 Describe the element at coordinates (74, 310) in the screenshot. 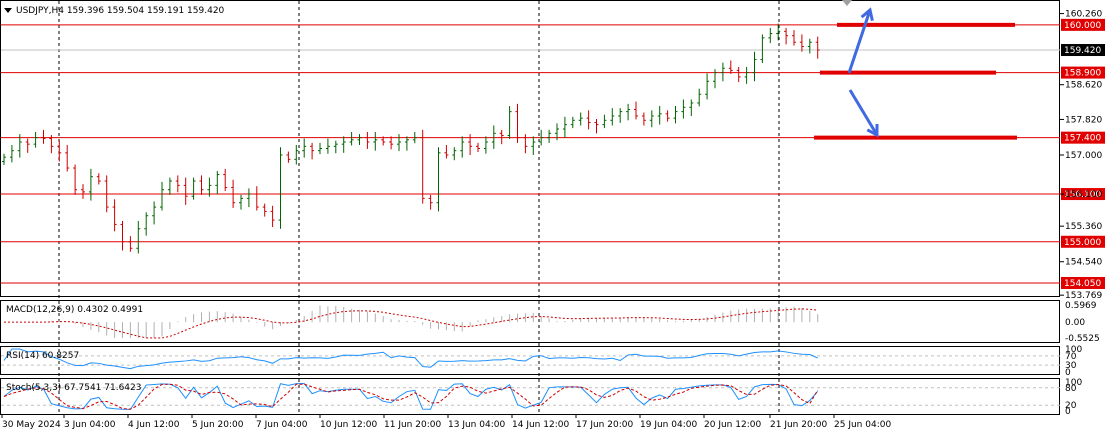

I see `macd-label: MACD(12,26,9) 0.4302 0.4991` at that location.